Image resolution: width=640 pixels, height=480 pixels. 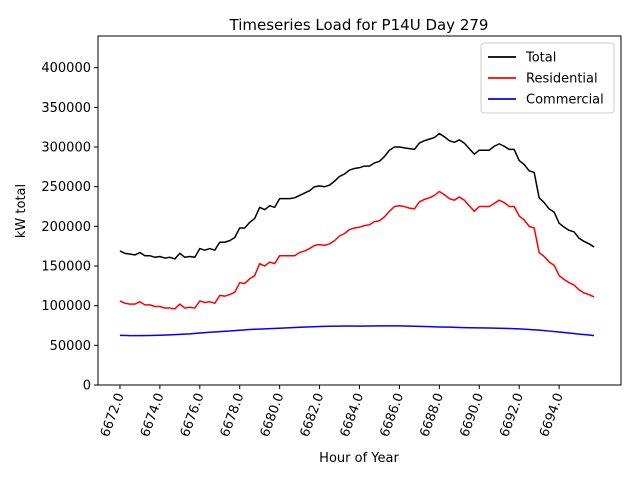 I want to click on series-line-commercial, so click(x=357, y=331).